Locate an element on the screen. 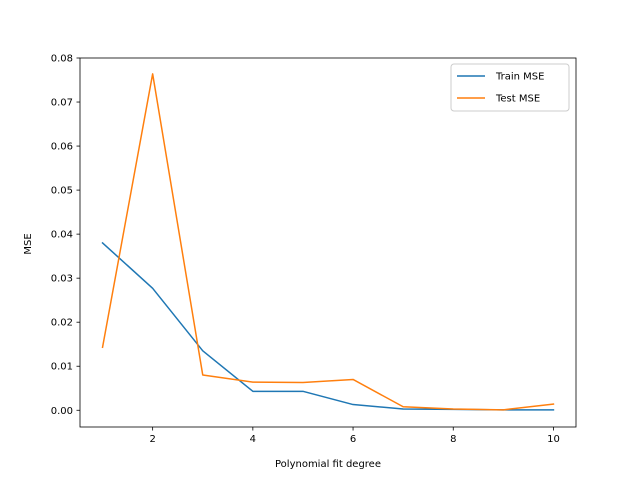  legend: Train MSE Test MSE is located at coordinates (510, 87).